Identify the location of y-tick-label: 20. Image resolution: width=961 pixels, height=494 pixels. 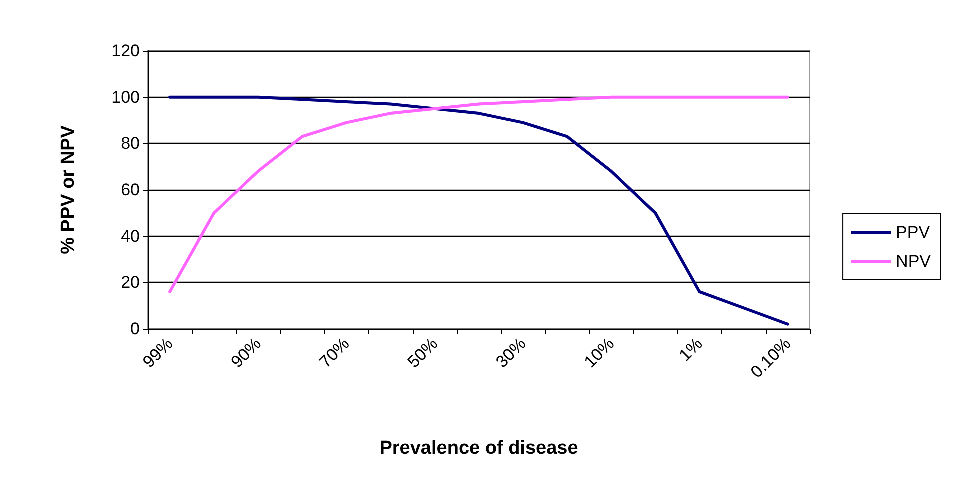
(130, 282).